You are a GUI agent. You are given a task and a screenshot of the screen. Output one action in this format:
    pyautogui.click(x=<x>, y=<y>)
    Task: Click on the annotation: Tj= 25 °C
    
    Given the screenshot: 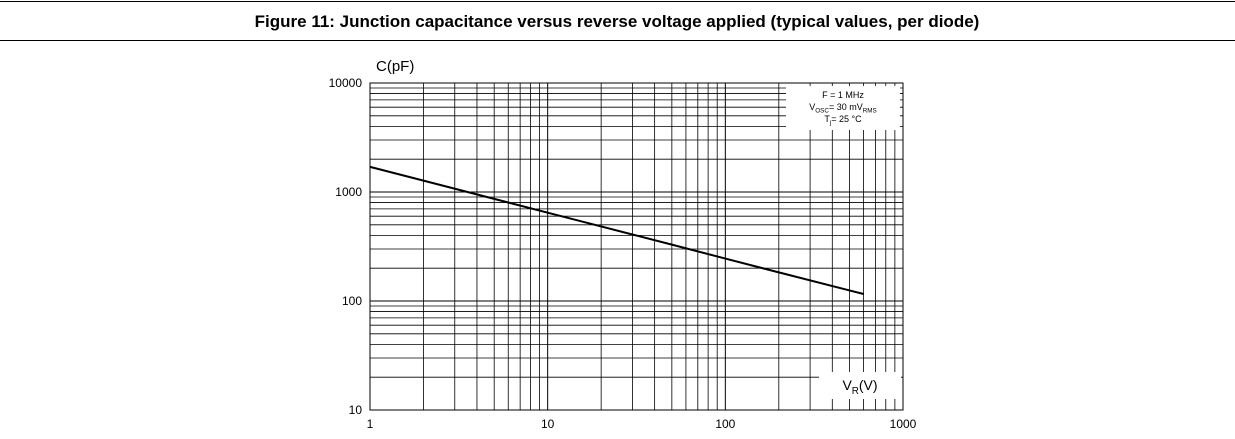 What is the action you would take?
    pyautogui.click(x=843, y=120)
    